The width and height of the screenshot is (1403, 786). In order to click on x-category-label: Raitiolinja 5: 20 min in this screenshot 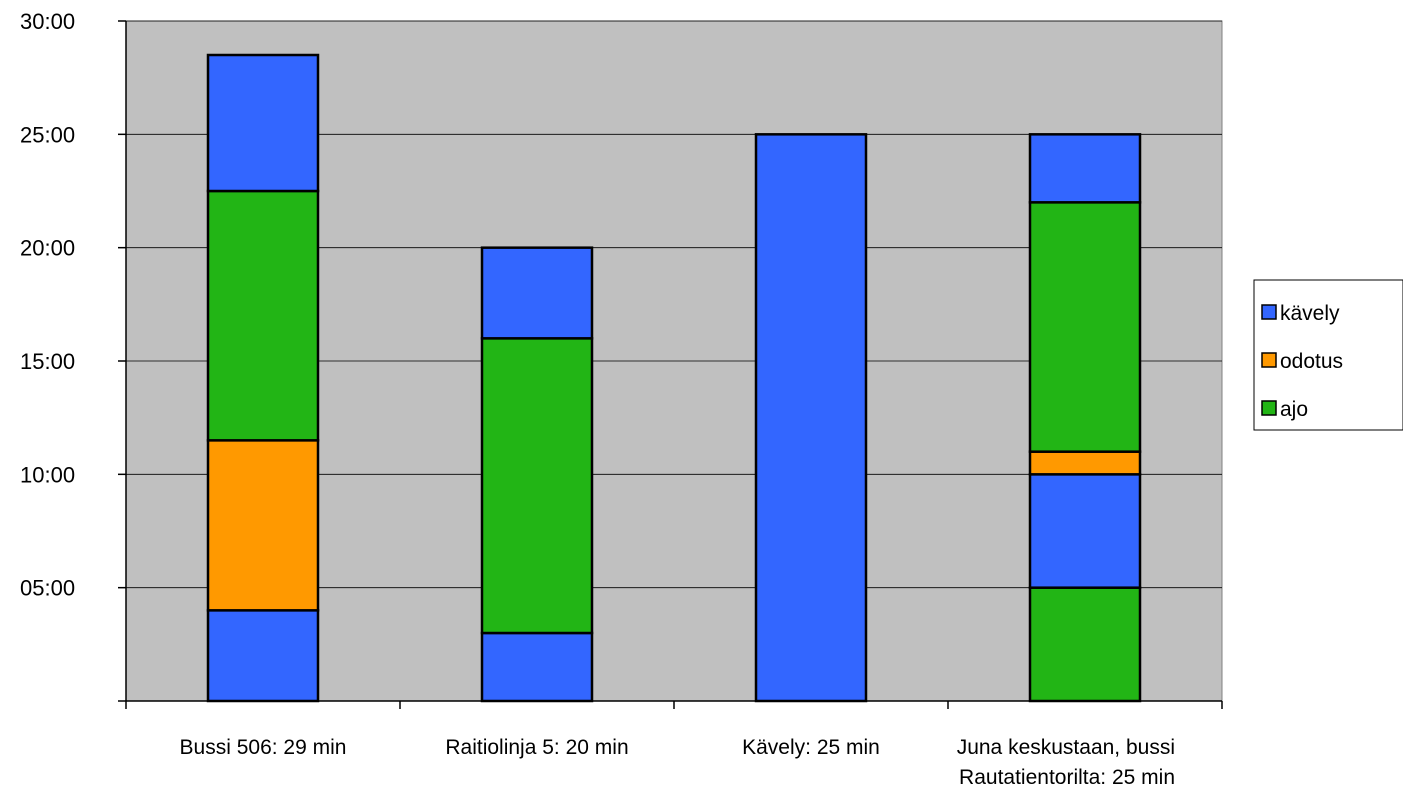, I will do `click(536, 747)`.